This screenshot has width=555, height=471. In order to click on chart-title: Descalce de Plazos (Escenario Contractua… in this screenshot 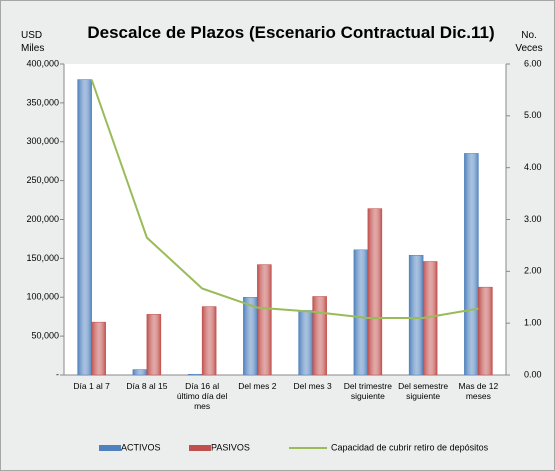, I will do `click(291, 32)`.